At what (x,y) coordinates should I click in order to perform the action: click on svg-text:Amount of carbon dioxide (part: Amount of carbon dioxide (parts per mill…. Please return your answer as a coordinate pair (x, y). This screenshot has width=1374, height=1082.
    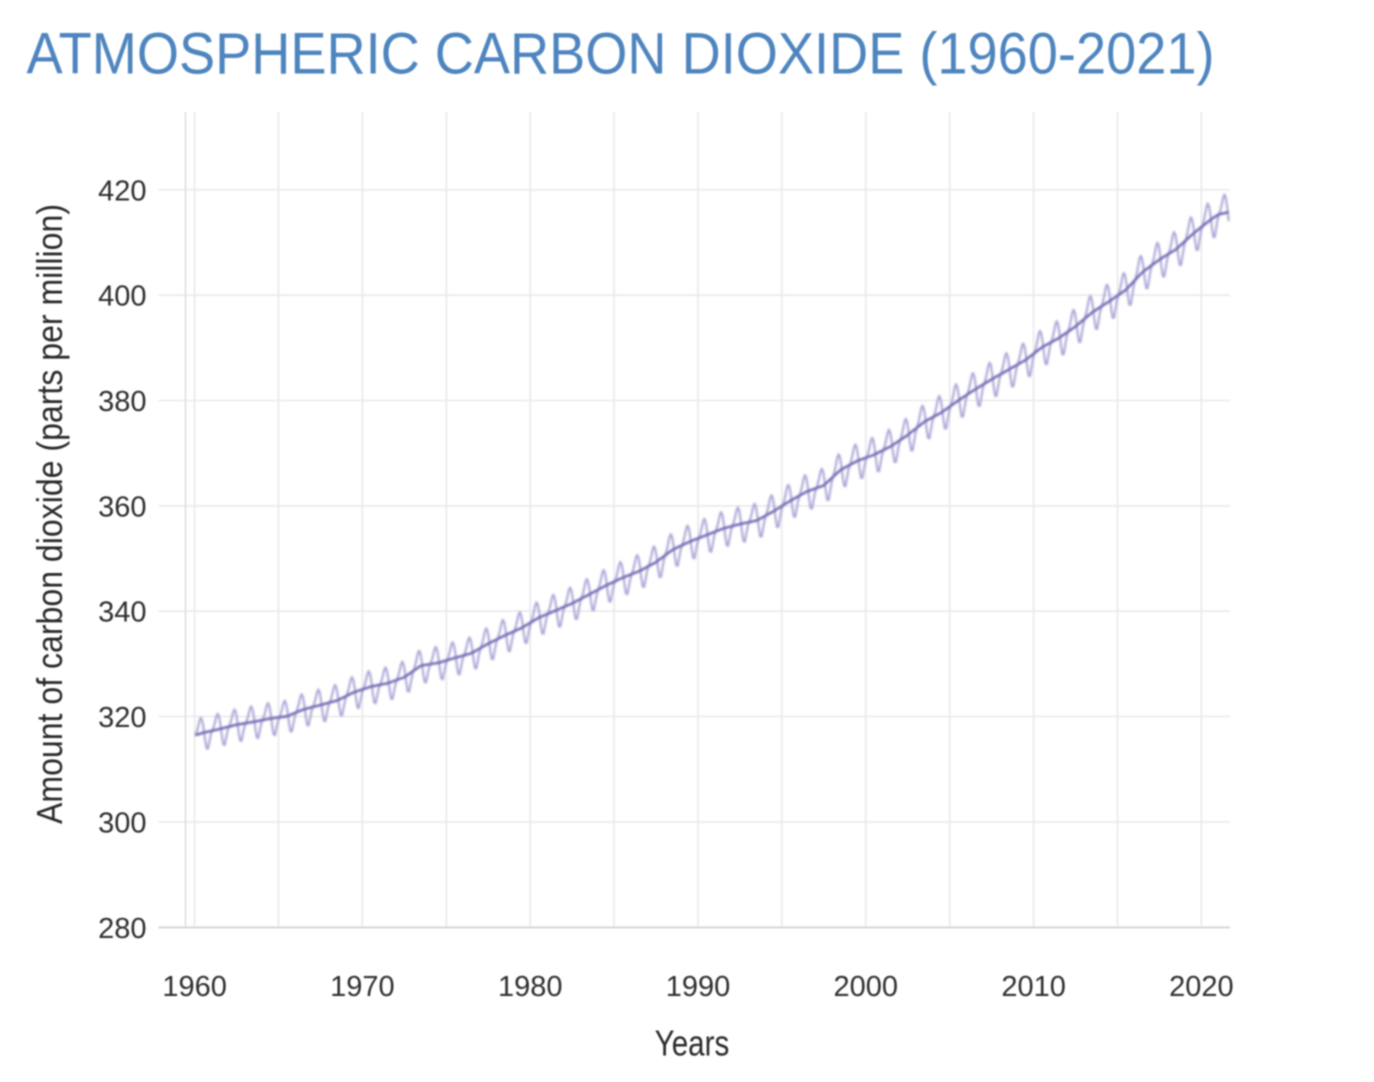
    Looking at the image, I should click on (49, 514).